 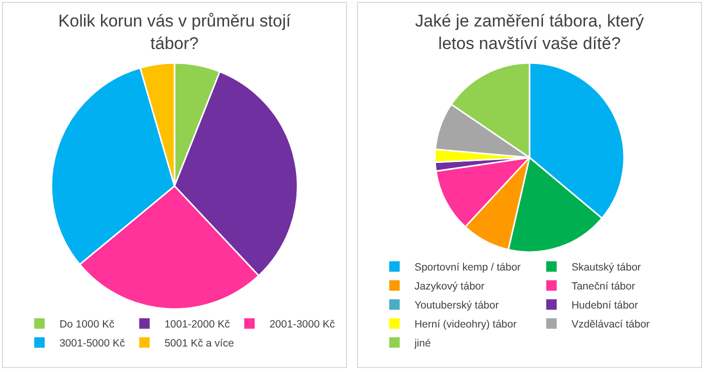 What do you see at coordinates (86, 324) in the screenshot?
I see `legend-label: Do 1000 Kč` at bounding box center [86, 324].